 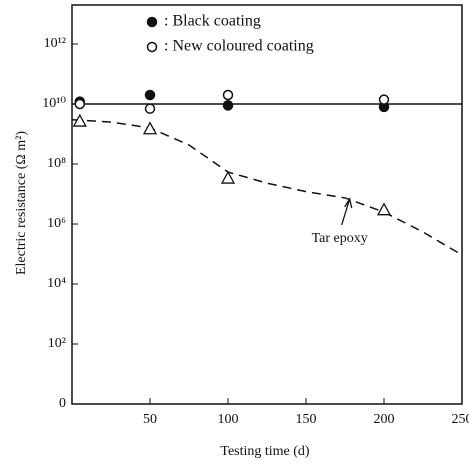 I want to click on y-tick-label: 0, so click(x=62, y=403).